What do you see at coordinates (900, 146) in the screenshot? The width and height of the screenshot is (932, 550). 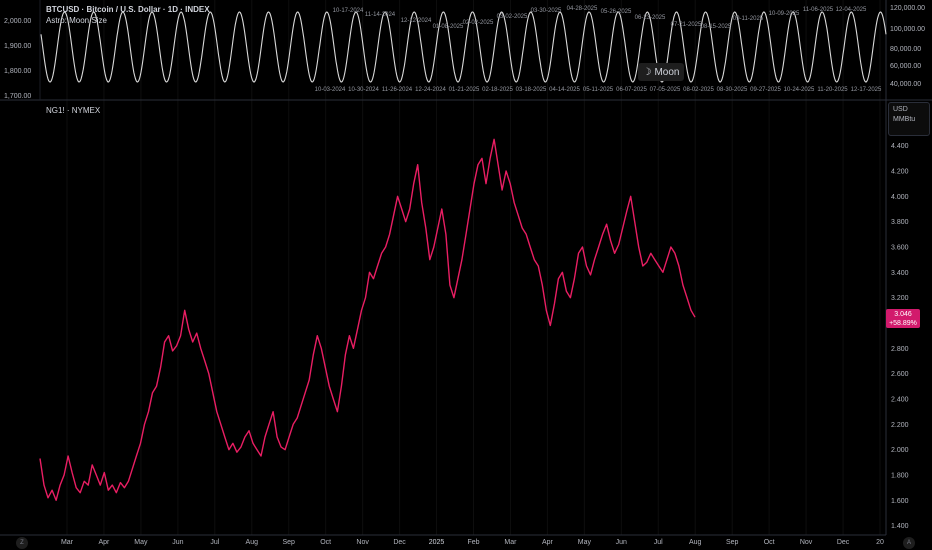 I see `price-tick: 4.400` at bounding box center [900, 146].